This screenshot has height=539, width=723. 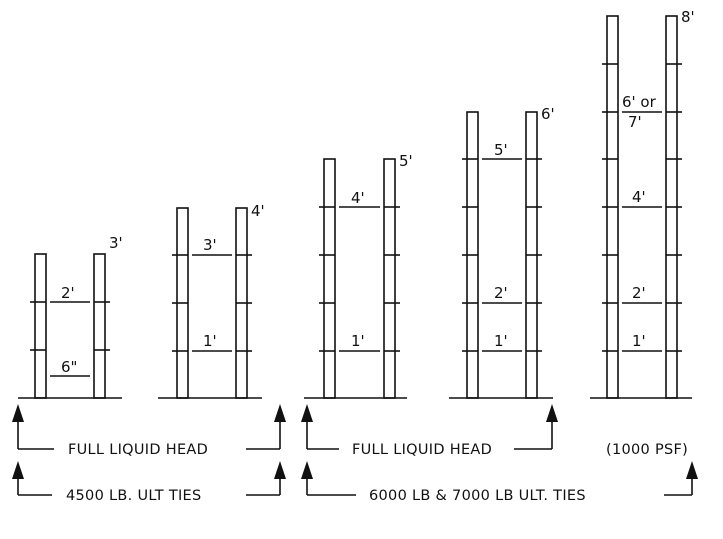 What do you see at coordinates (116, 243) in the screenshot?
I see `height-label: 3'` at bounding box center [116, 243].